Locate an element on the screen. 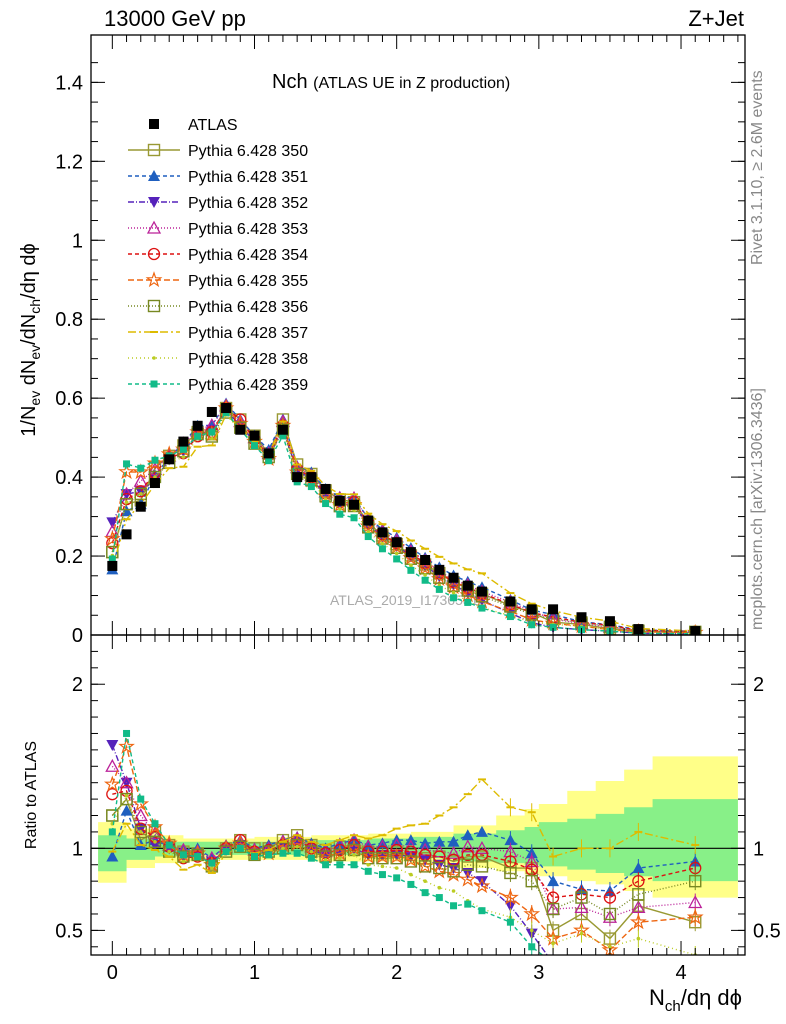 Image resolution: width=786 pixels, height=1024 pixels. legend-label: Pythia 6.428 359 is located at coordinates (248, 385).